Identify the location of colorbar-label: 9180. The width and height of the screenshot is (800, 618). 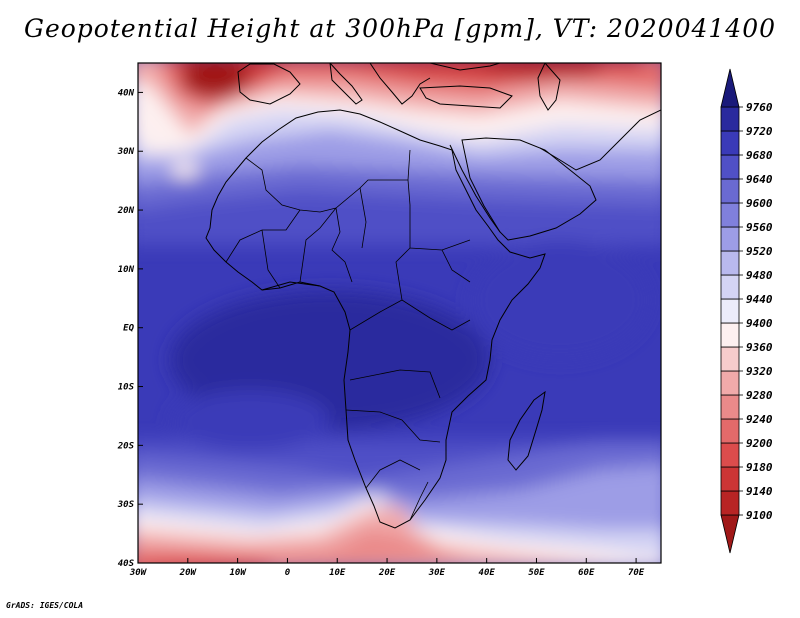
(759, 467).